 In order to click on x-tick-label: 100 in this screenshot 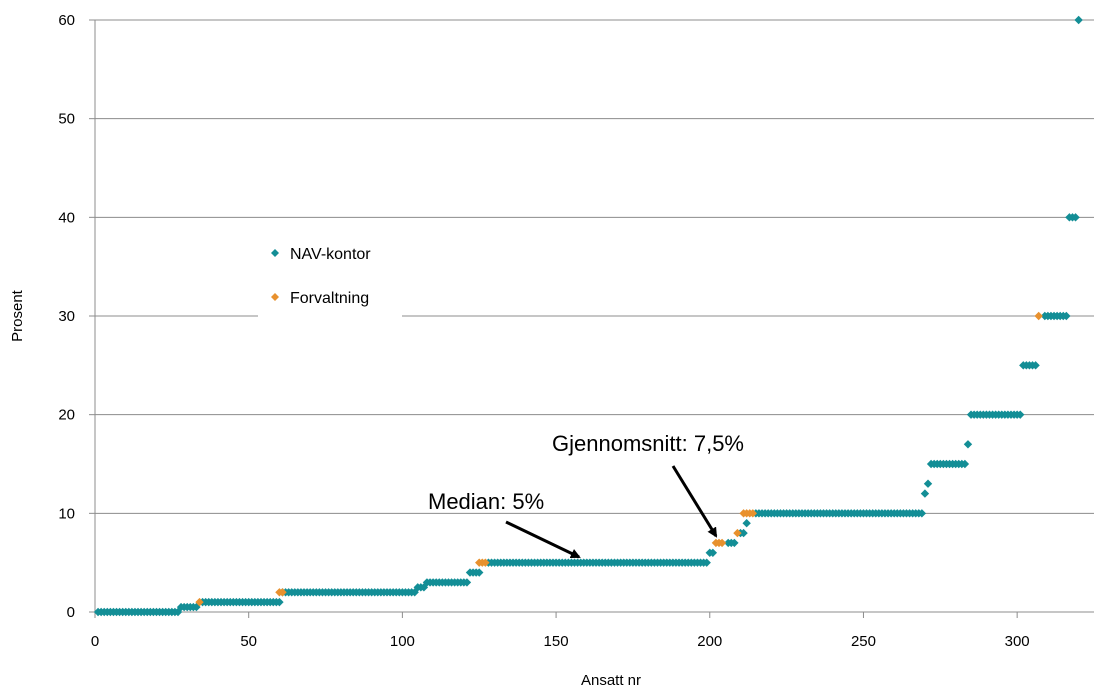, I will do `click(402, 641)`.